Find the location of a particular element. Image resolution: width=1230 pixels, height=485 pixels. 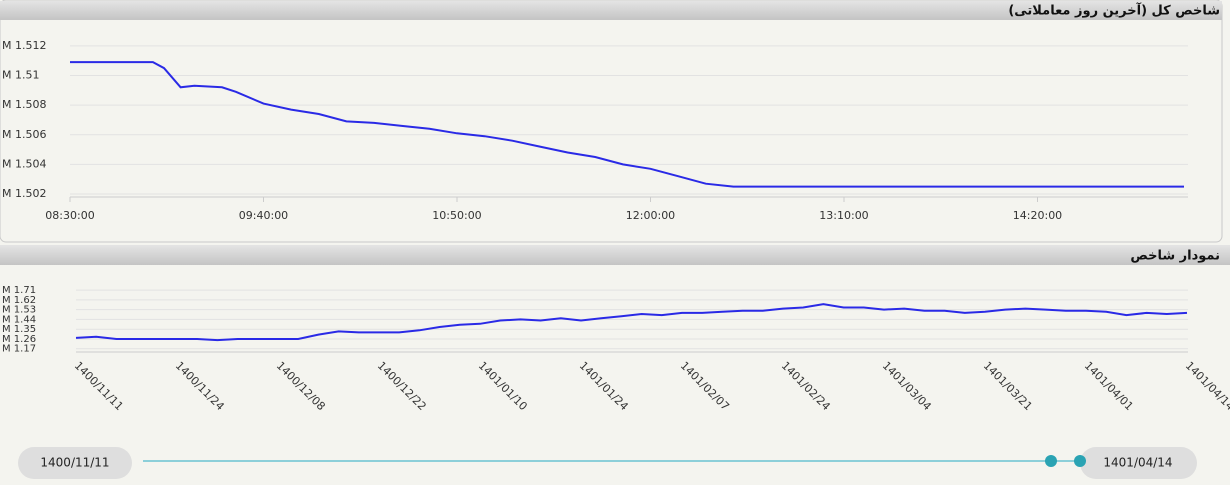

series-line is located at coordinates (631, 322).